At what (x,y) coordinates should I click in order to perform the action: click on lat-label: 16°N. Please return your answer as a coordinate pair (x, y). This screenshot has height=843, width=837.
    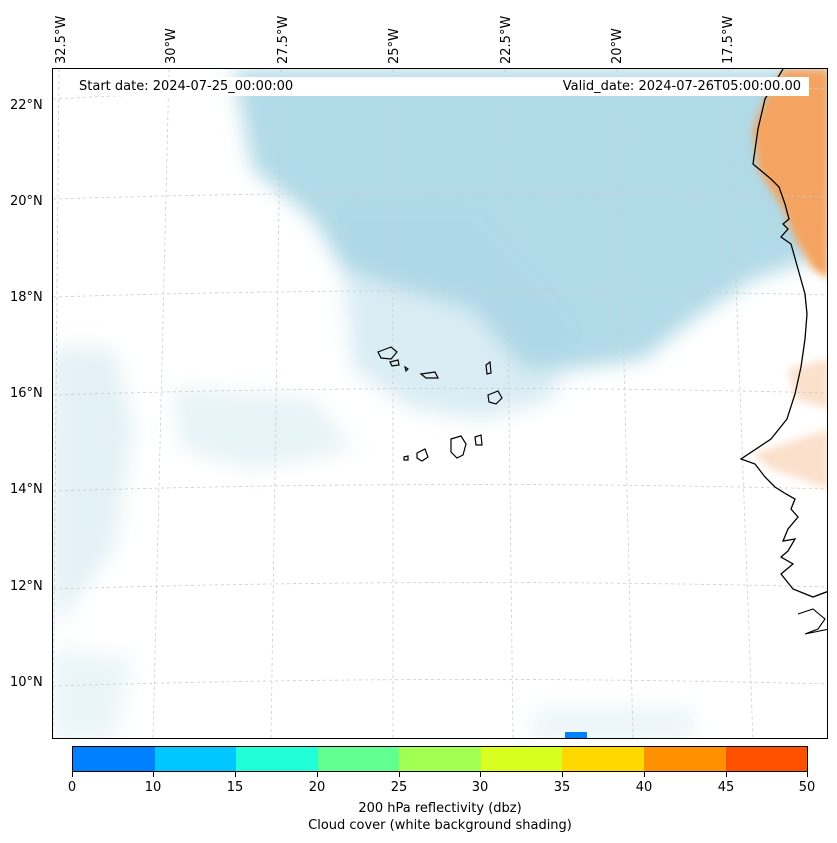
    Looking at the image, I should click on (26, 393).